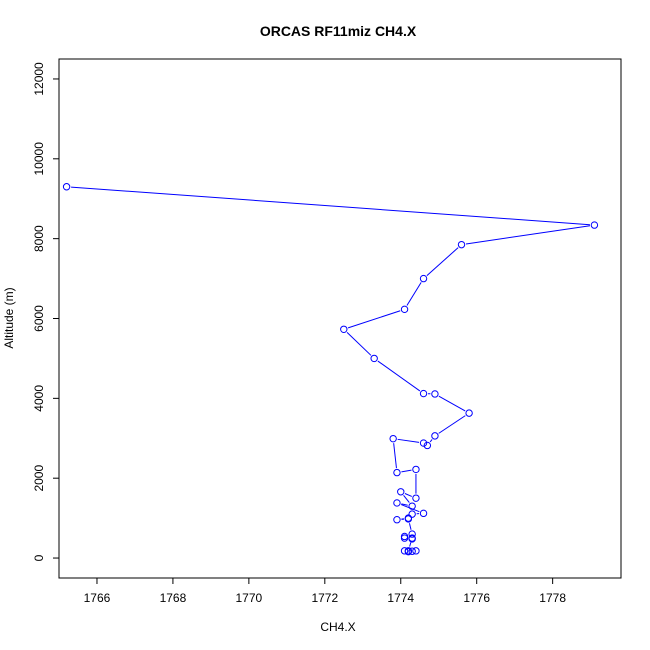 The height and width of the screenshot is (650, 650). Describe the element at coordinates (338, 31) in the screenshot. I see `chart-title: ORCAS RF11miz CH4.X` at that location.